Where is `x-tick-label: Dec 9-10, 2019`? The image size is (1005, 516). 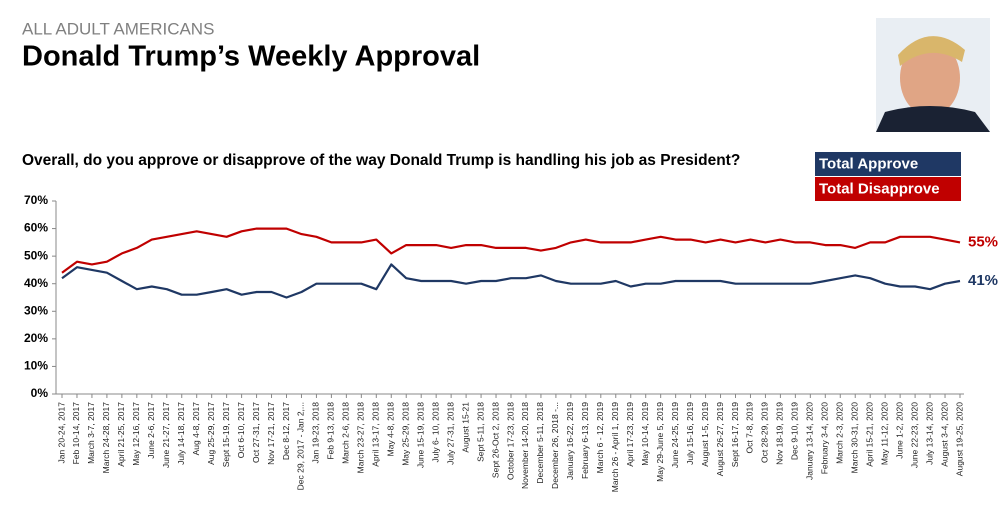 x-tick-label: Dec 9-10, 2019 is located at coordinates (795, 431).